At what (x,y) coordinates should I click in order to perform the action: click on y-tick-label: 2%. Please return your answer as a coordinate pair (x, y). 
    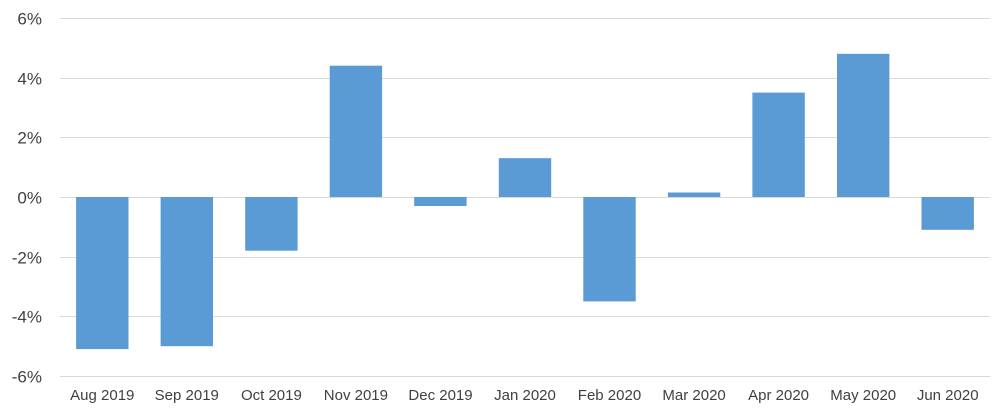
    Looking at the image, I should click on (29, 138).